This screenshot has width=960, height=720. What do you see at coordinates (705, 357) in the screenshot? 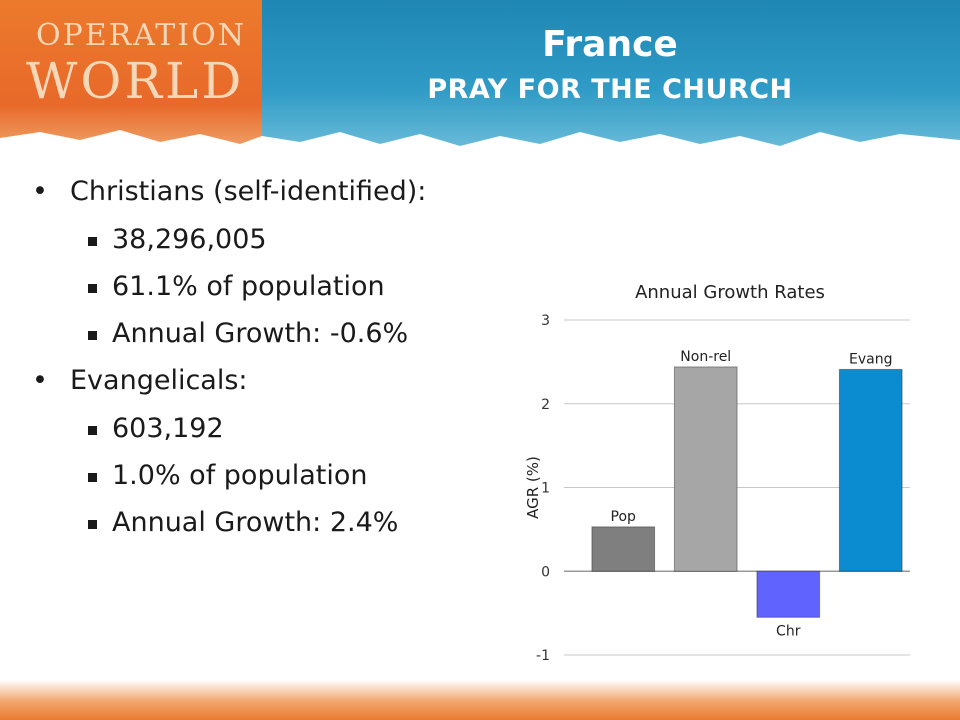
I see `bar-label: Non-rel` at bounding box center [705, 357].